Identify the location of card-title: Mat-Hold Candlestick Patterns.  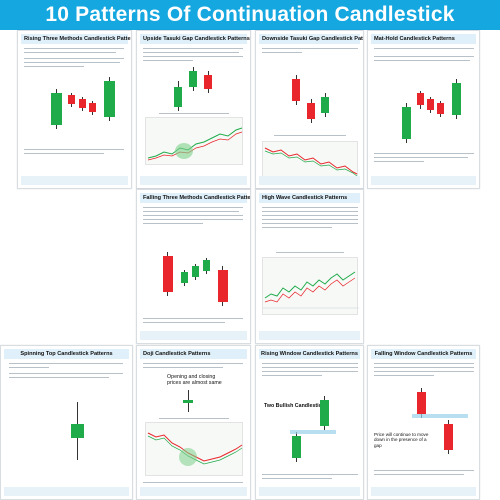
(423, 39).